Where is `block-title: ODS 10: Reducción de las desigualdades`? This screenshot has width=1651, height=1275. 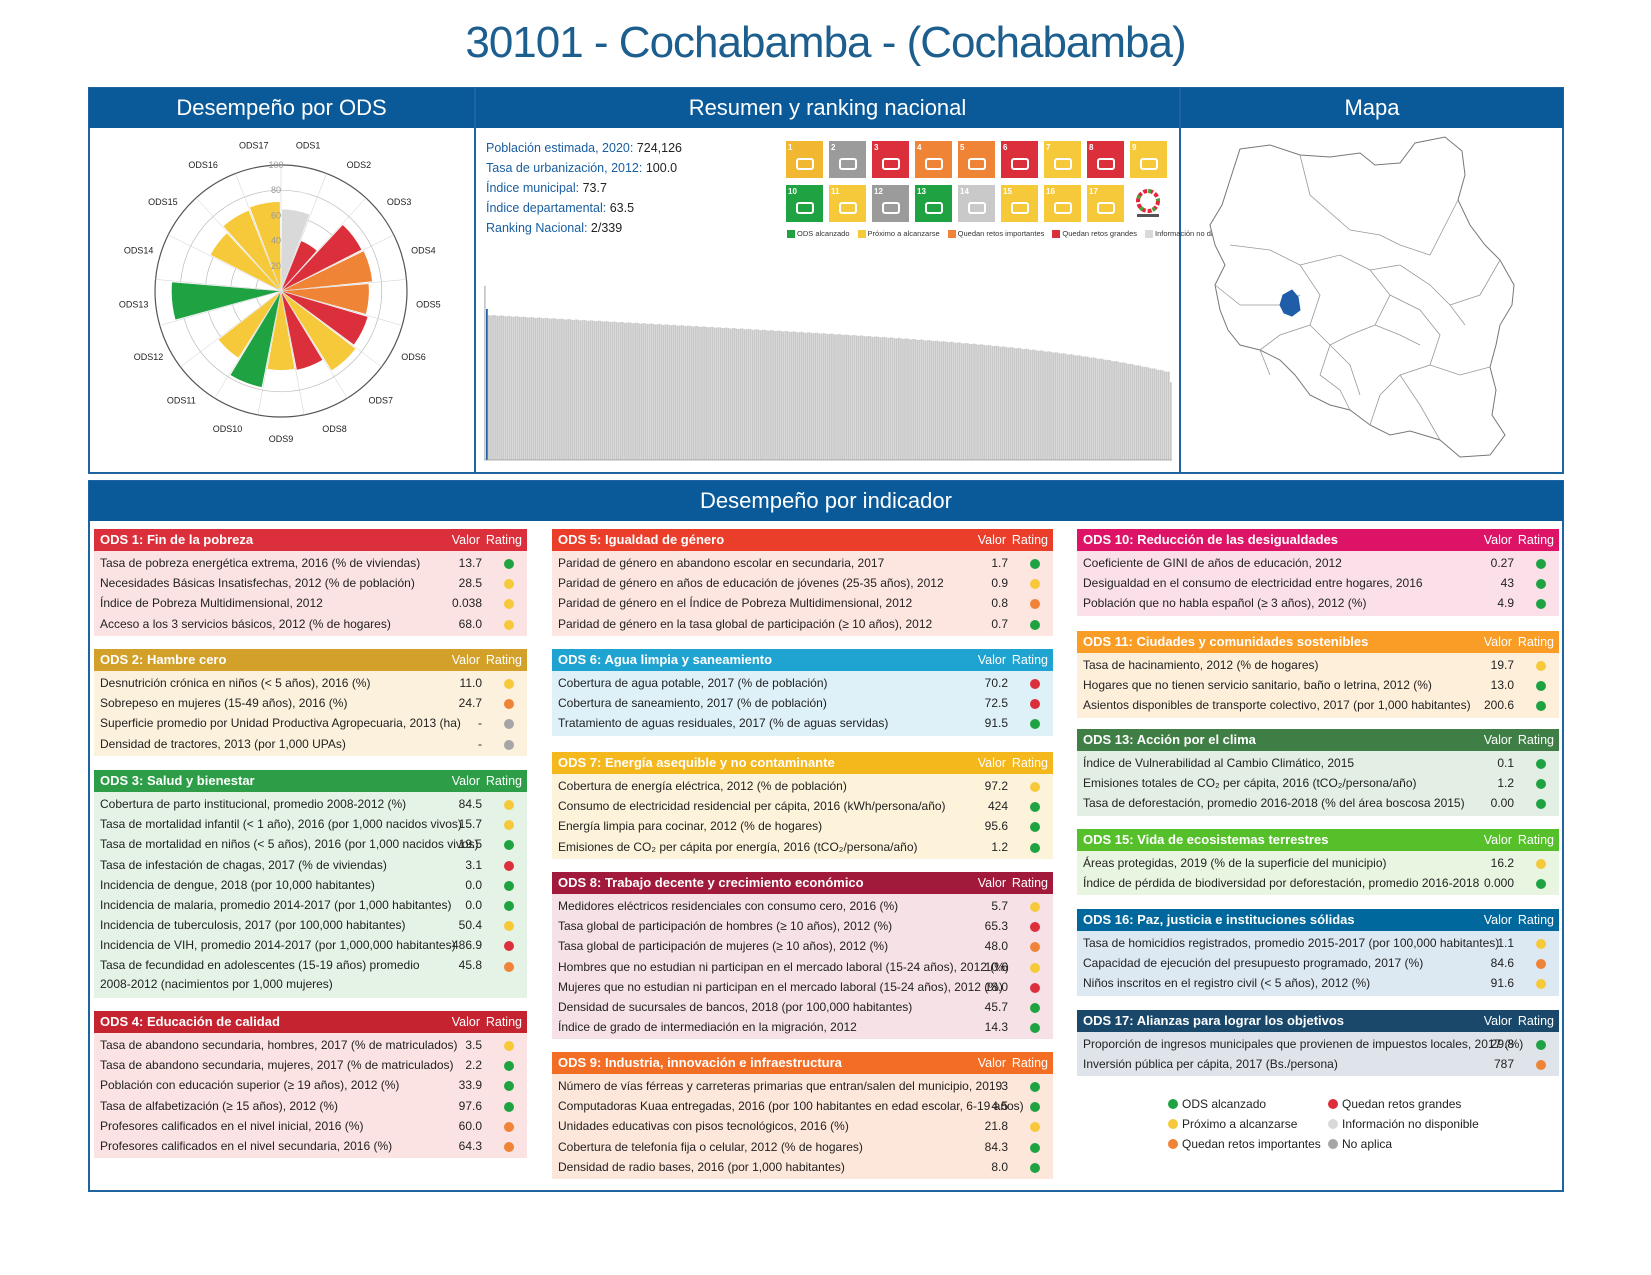
block-title: ODS 10: Reducción de las desigualdades is located at coordinates (1211, 539).